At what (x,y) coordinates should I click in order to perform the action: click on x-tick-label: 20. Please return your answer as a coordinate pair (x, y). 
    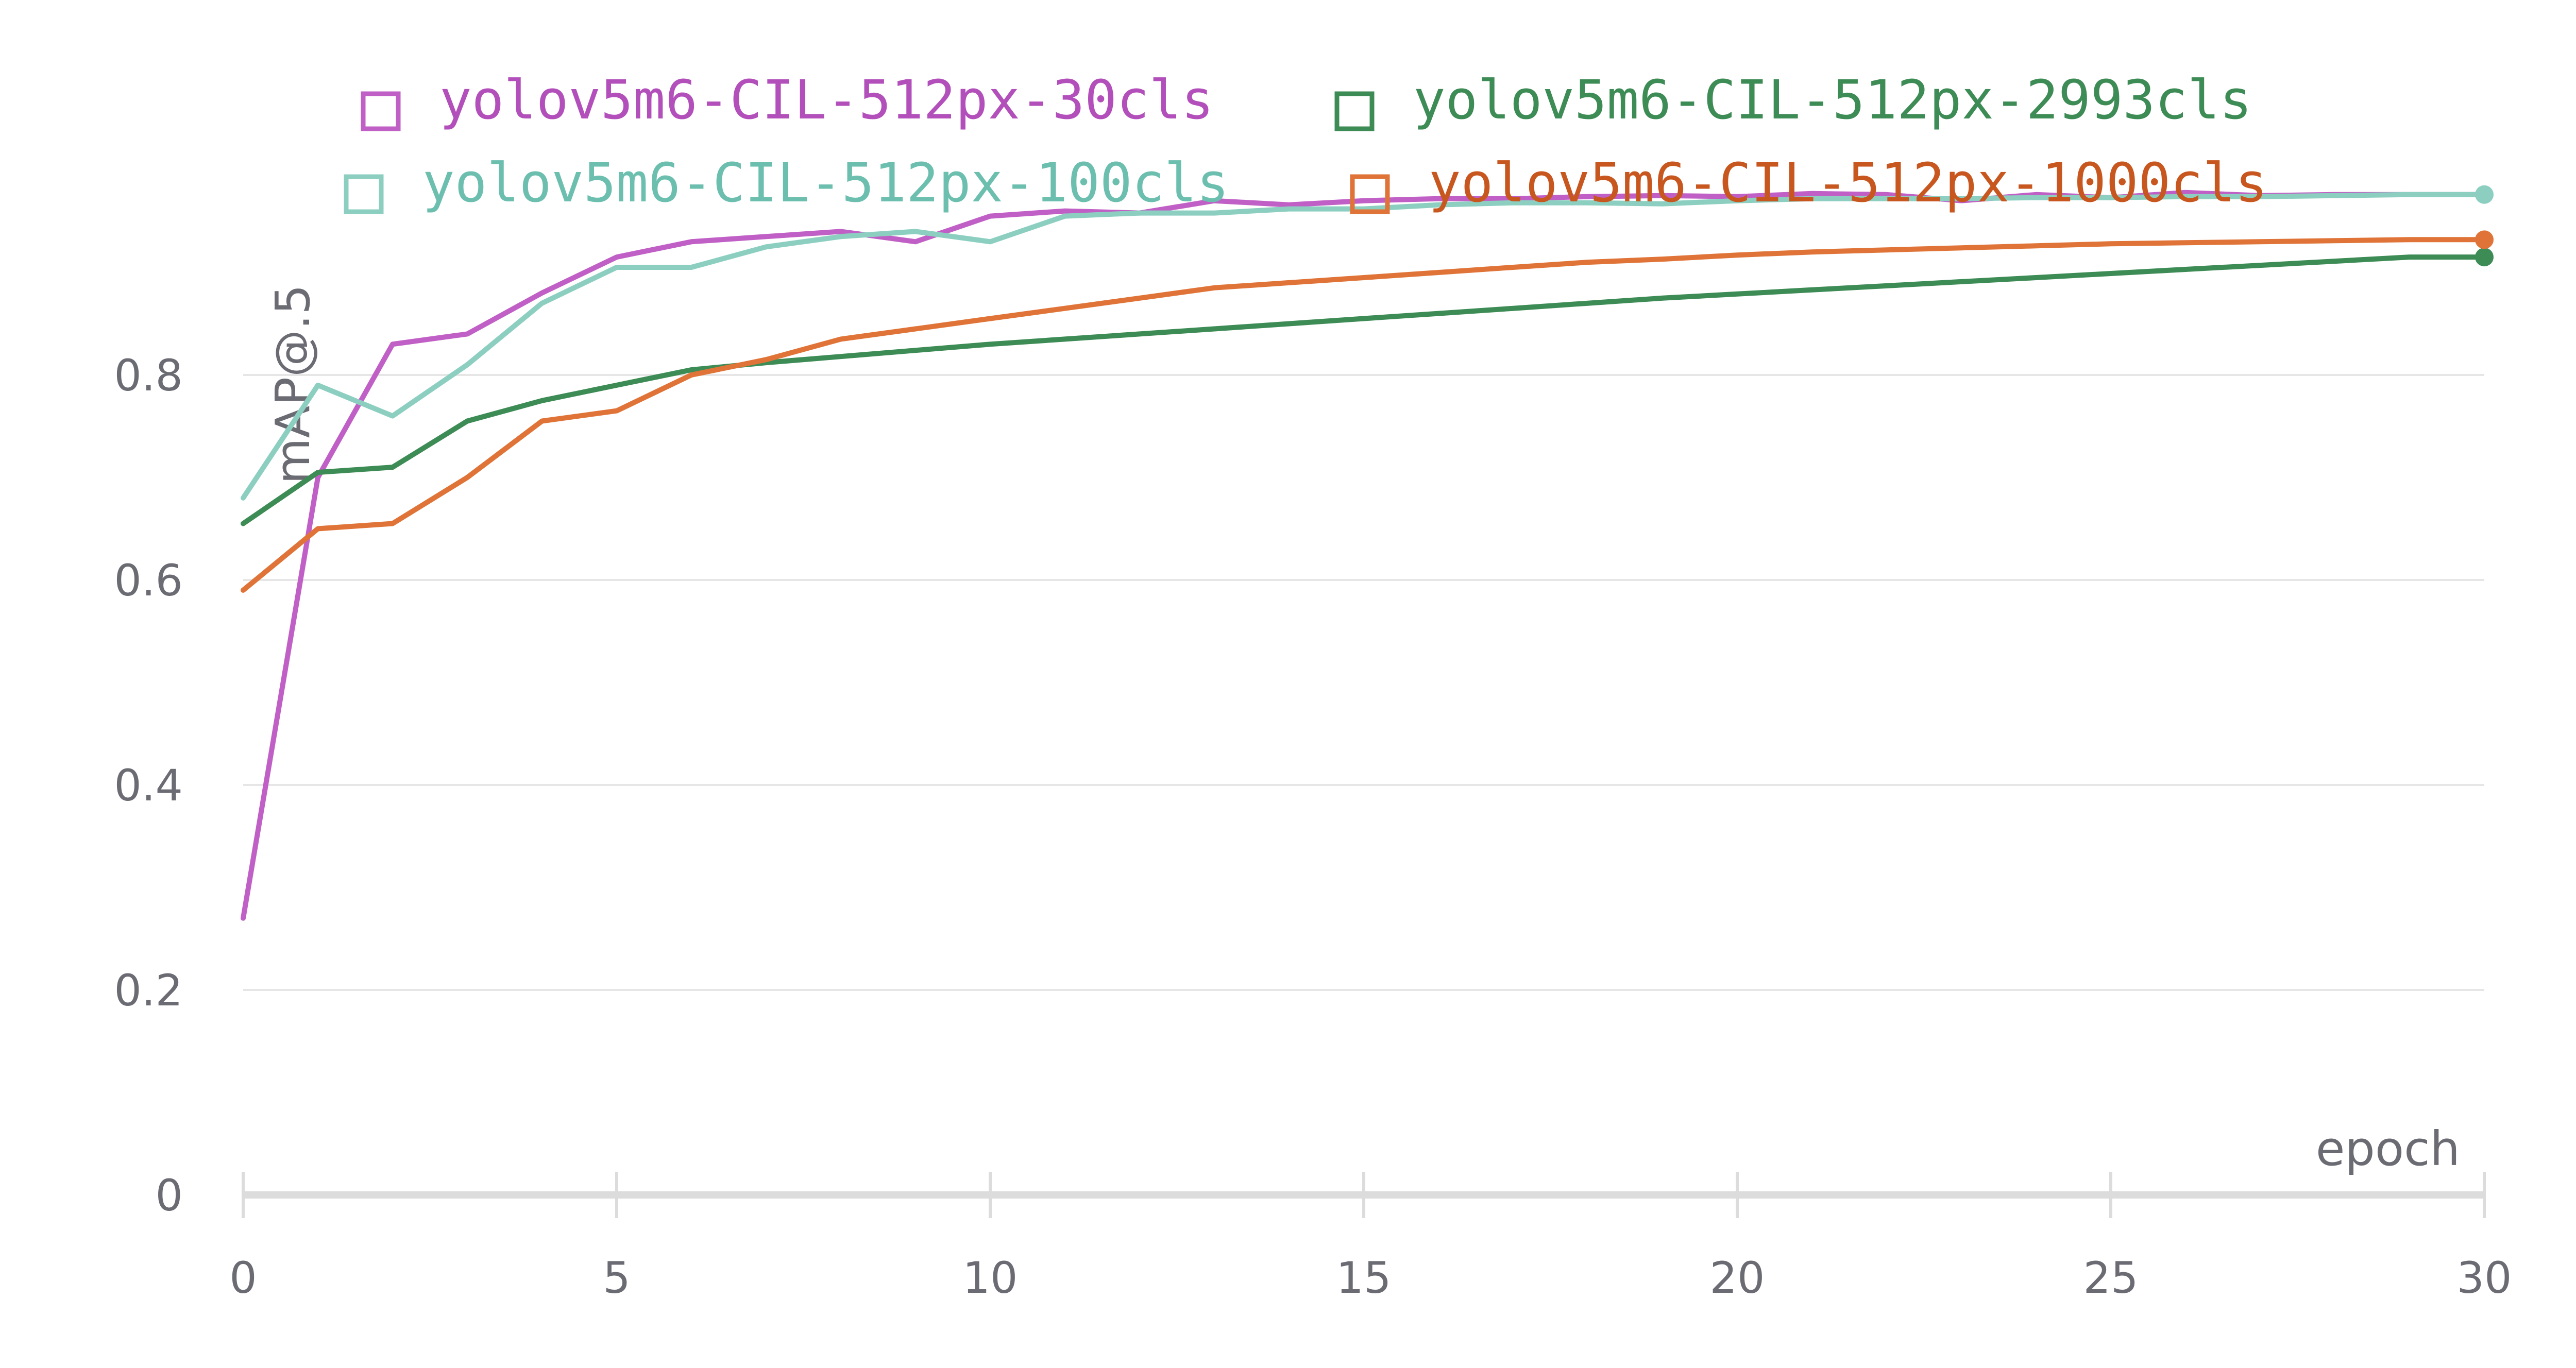
    Looking at the image, I should click on (1737, 1278).